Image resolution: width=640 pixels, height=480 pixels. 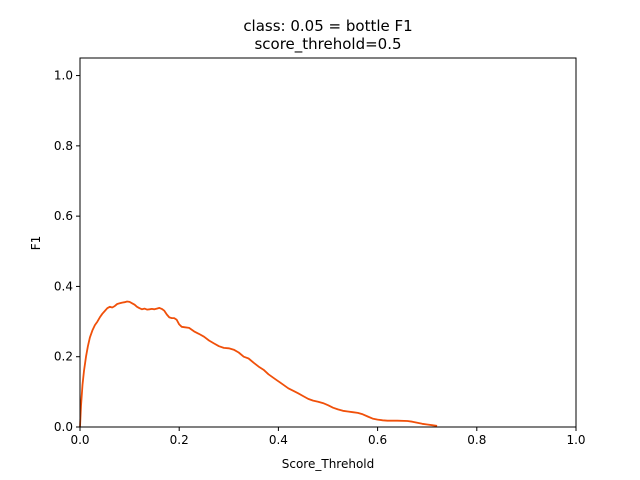 I want to click on x-axis-label: Score_Threhold, so click(x=328, y=464).